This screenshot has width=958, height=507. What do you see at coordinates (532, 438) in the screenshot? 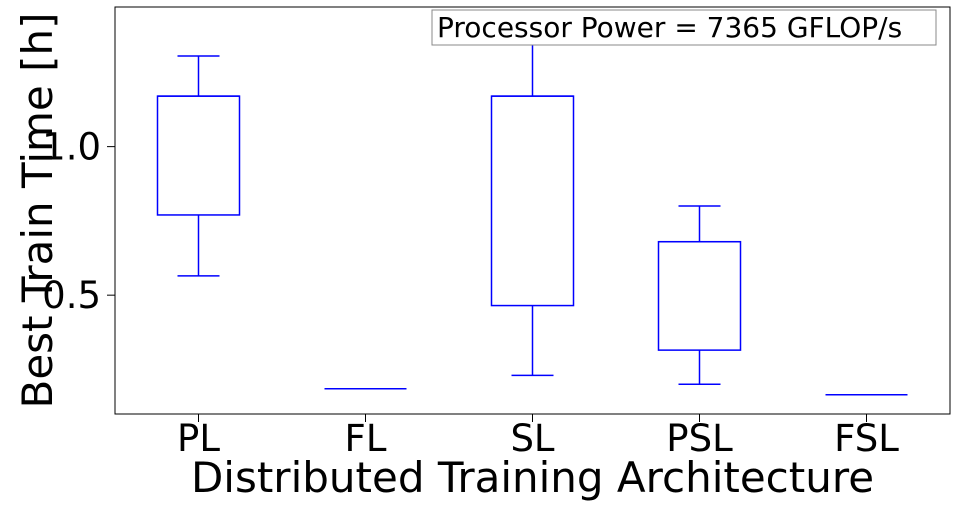
I see `x-tick-label: SL` at bounding box center [532, 438].